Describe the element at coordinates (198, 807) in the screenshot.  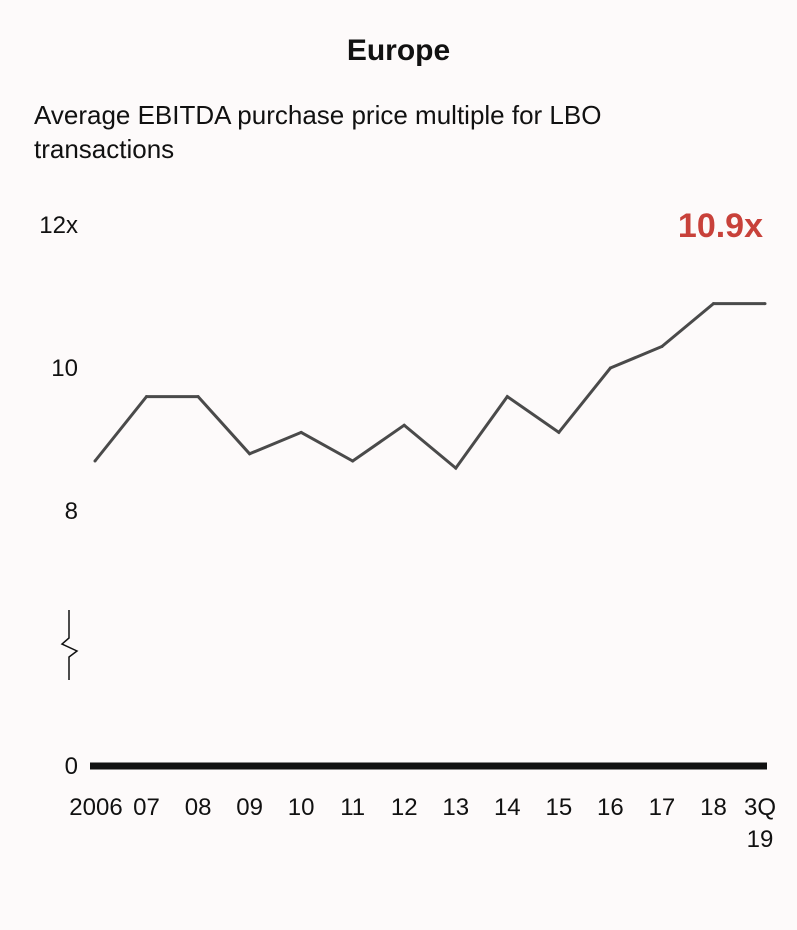
I see `x-tick-label: 08` at that location.